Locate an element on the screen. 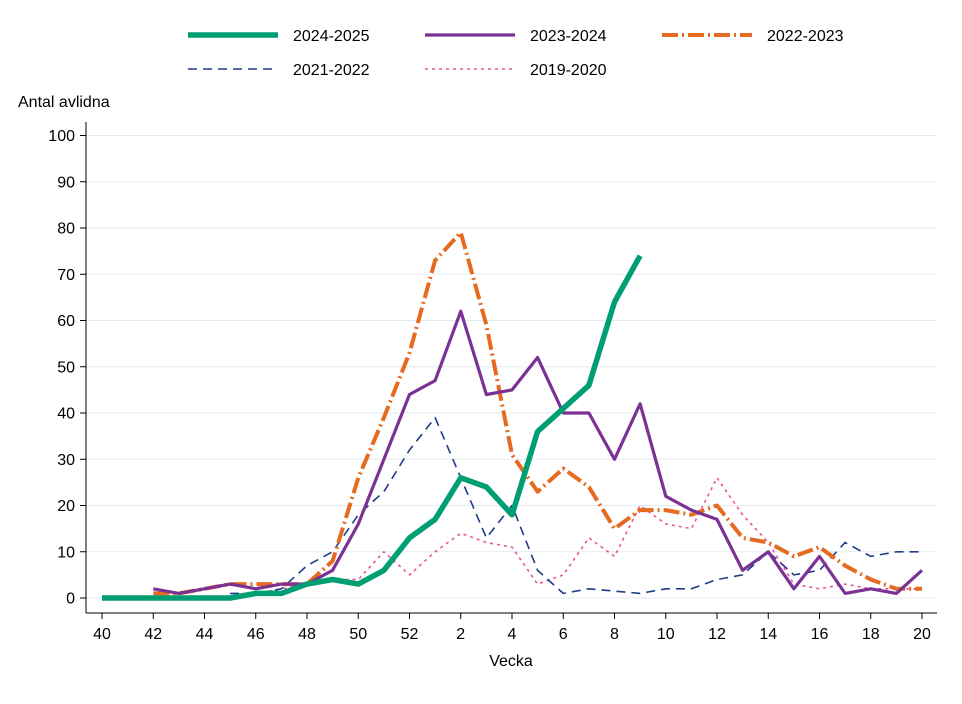  x-tick-label: 6 is located at coordinates (563, 634).